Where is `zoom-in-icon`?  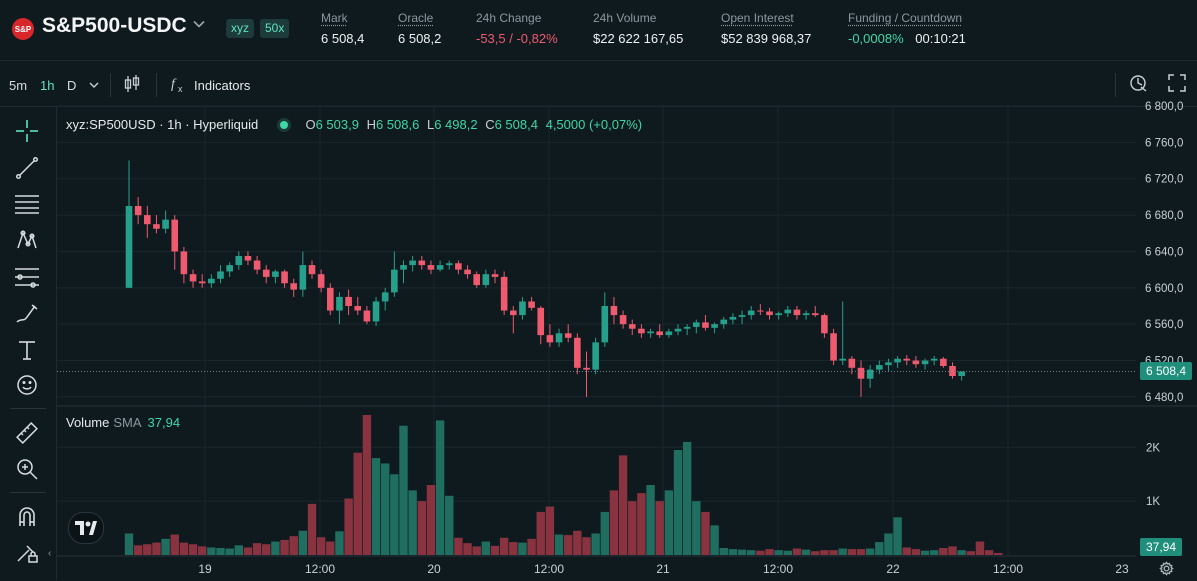
zoom-in-icon is located at coordinates (27, 469).